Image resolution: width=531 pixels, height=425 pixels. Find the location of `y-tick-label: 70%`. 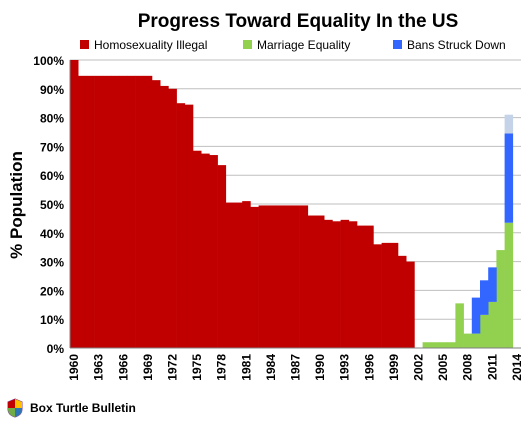

y-tick-label: 70% is located at coordinates (52, 147).